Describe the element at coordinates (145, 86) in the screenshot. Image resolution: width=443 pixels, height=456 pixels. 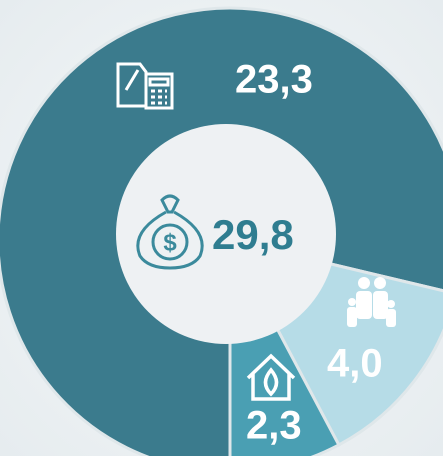
I see `calculator-icon` at that location.